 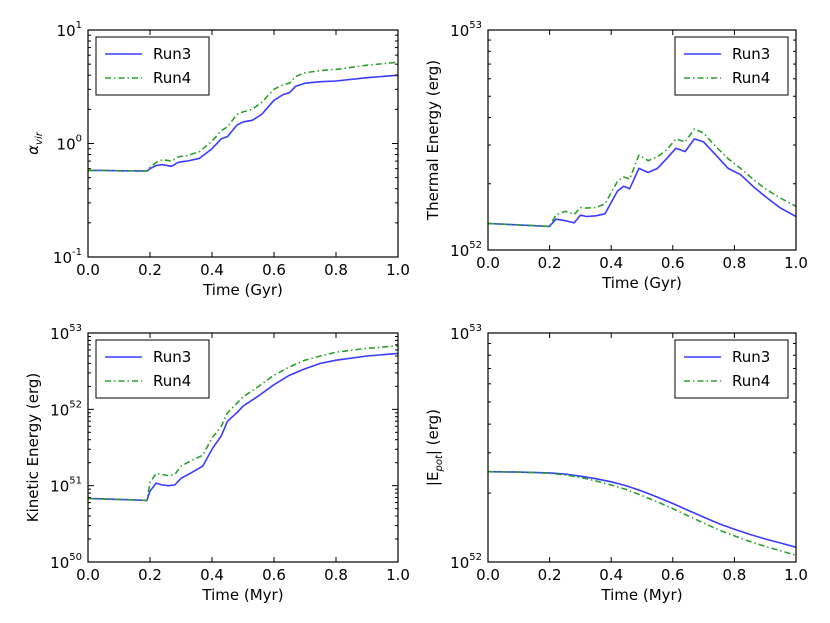 What do you see at coordinates (69, 30) in the screenshot?
I see `y-tick-label: 10¹` at bounding box center [69, 30].